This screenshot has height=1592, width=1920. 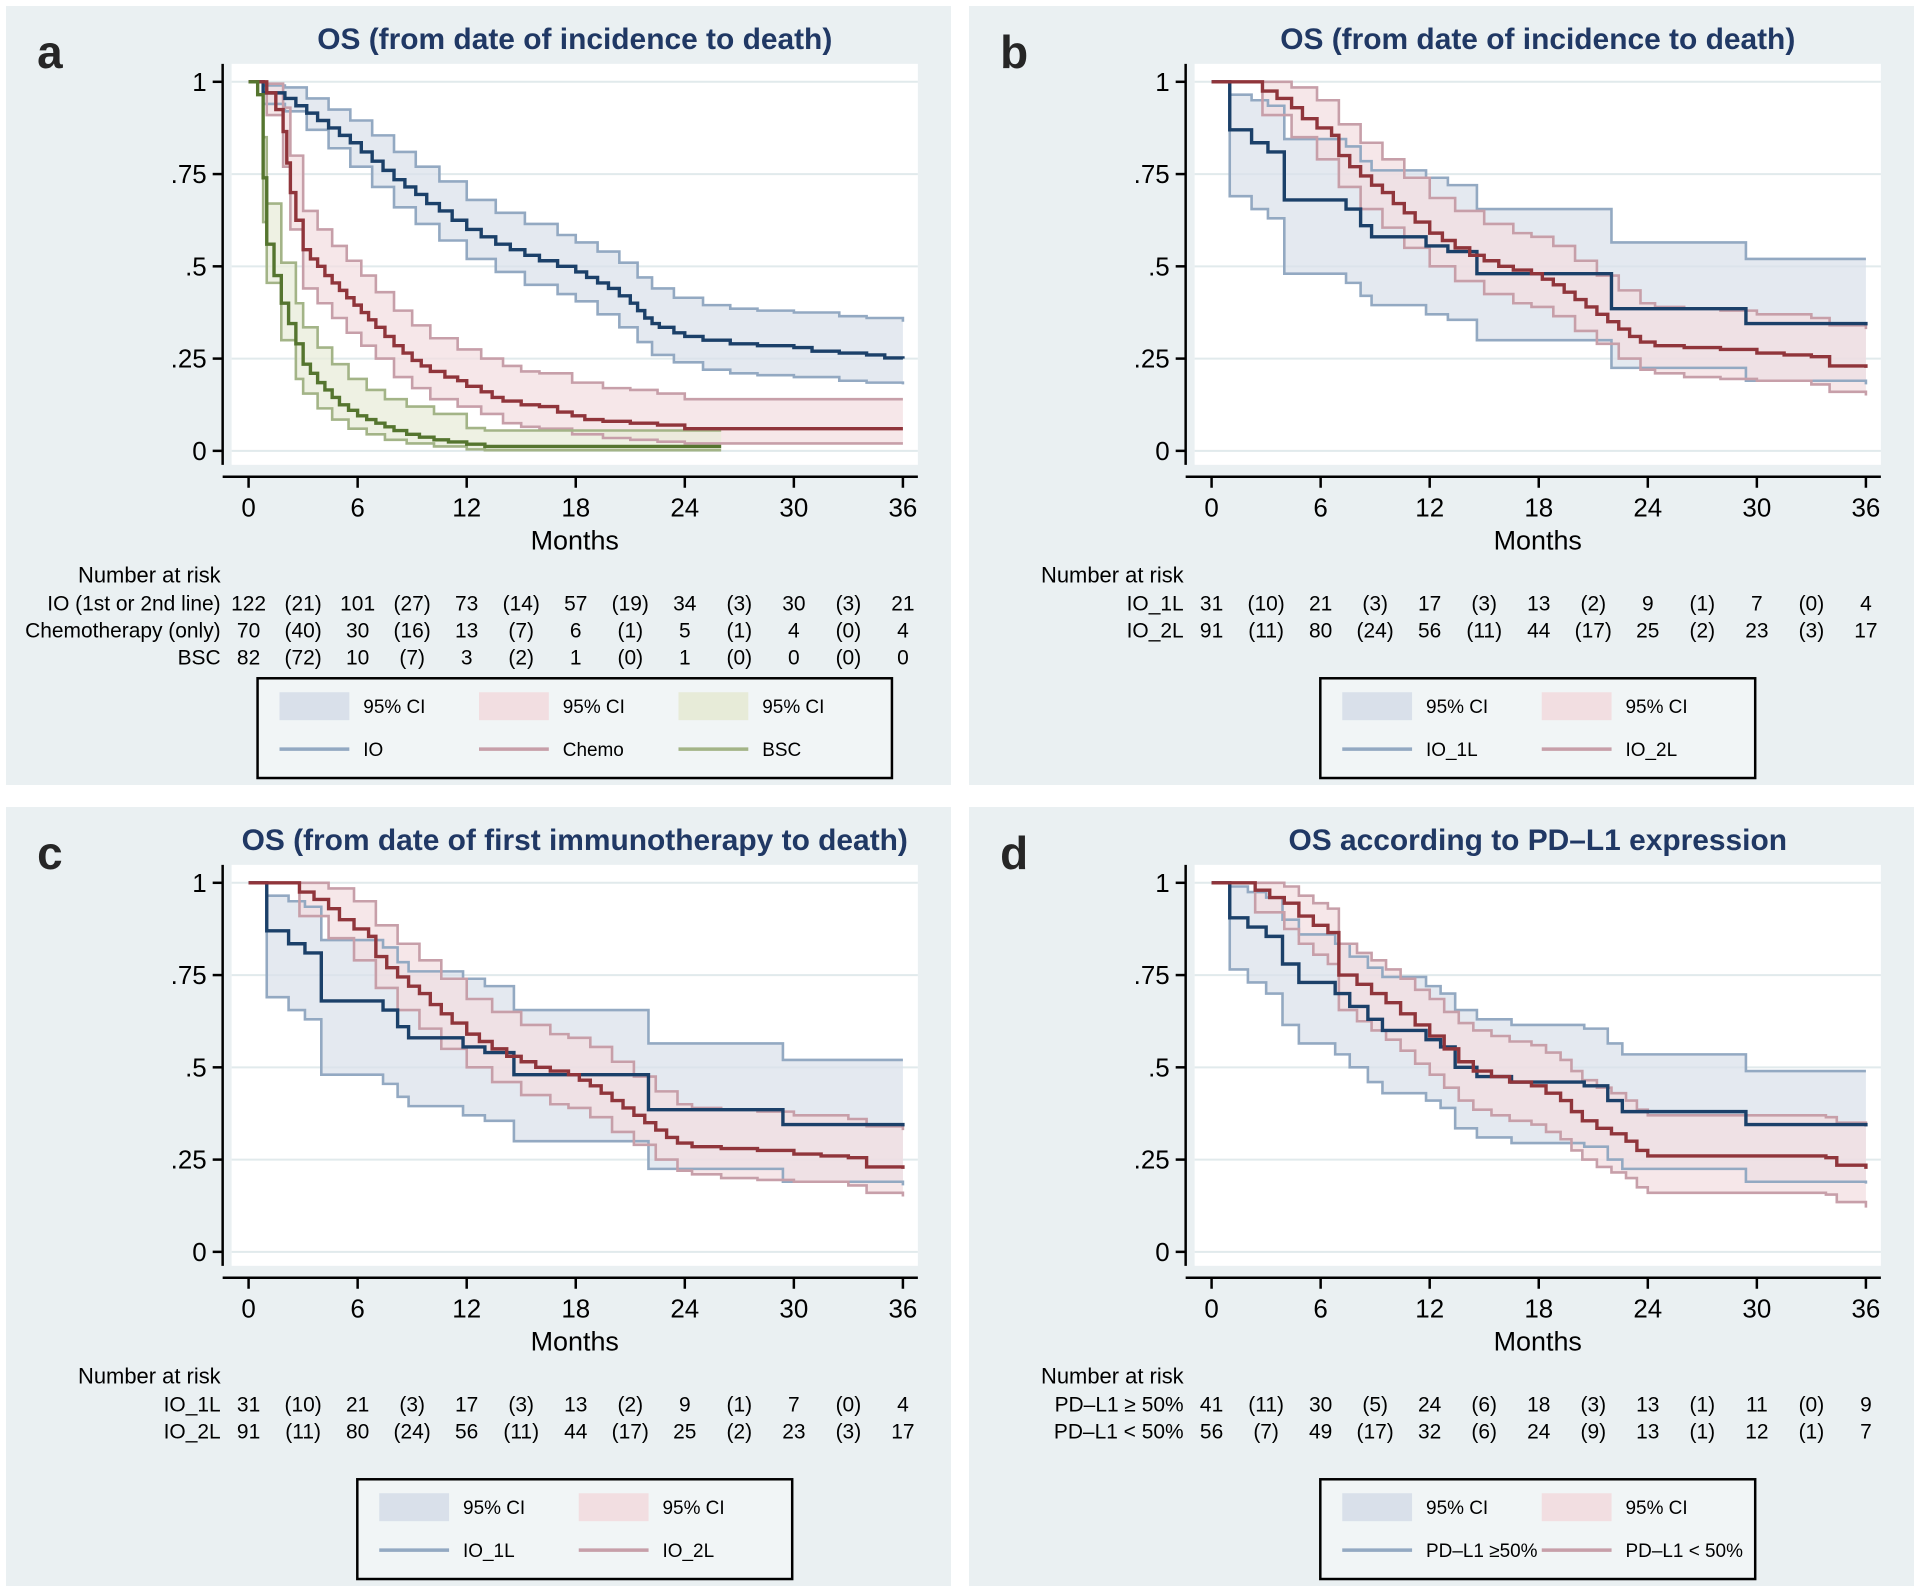 What do you see at coordinates (576, 657) in the screenshot?
I see `risk-value: 1` at bounding box center [576, 657].